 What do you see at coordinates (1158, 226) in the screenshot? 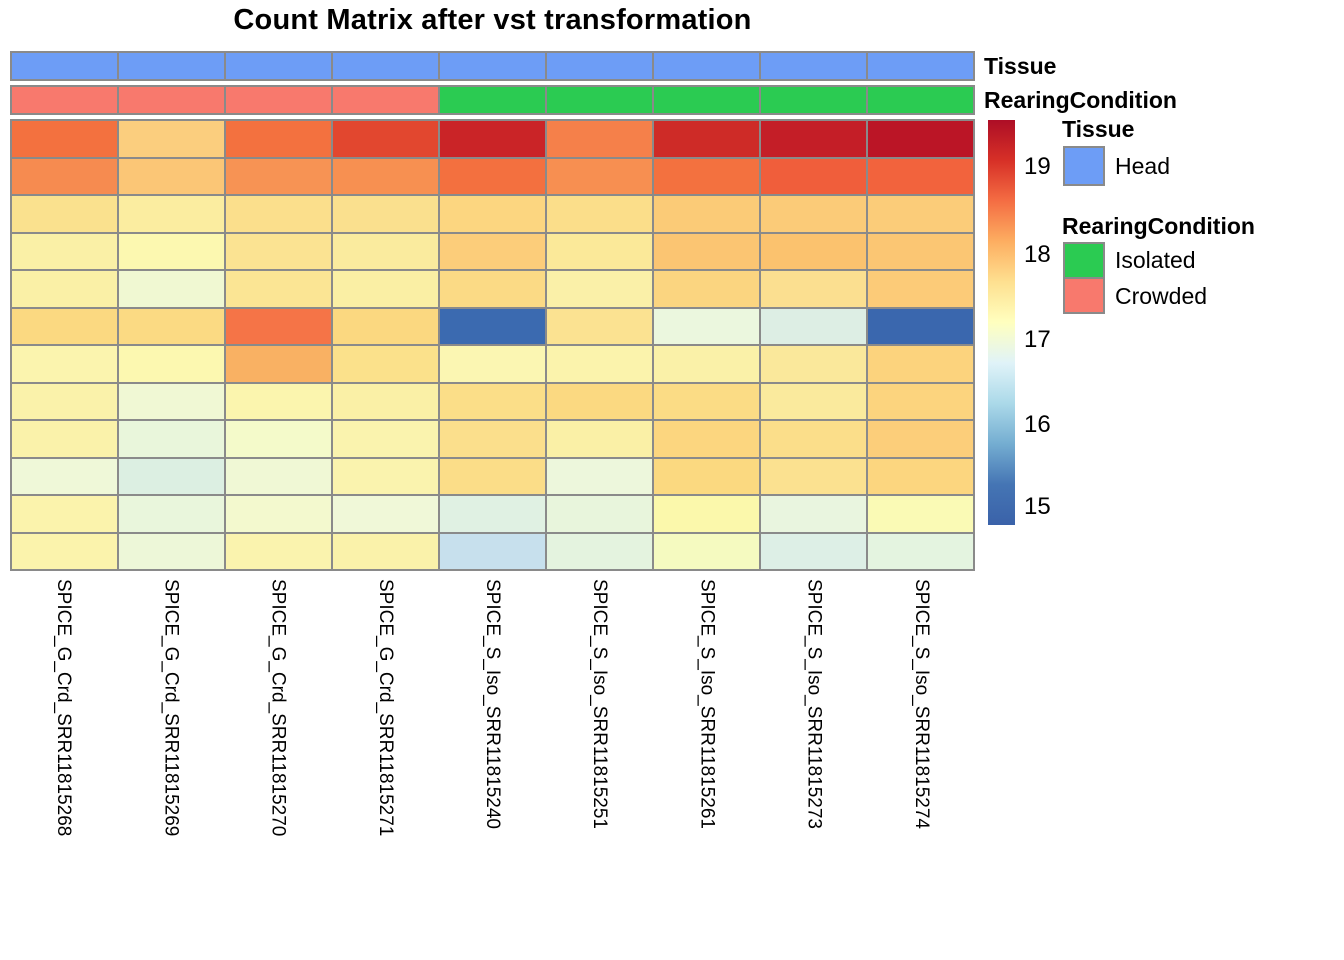
I see `legend-rearing-title: RearingCondition` at bounding box center [1158, 226].